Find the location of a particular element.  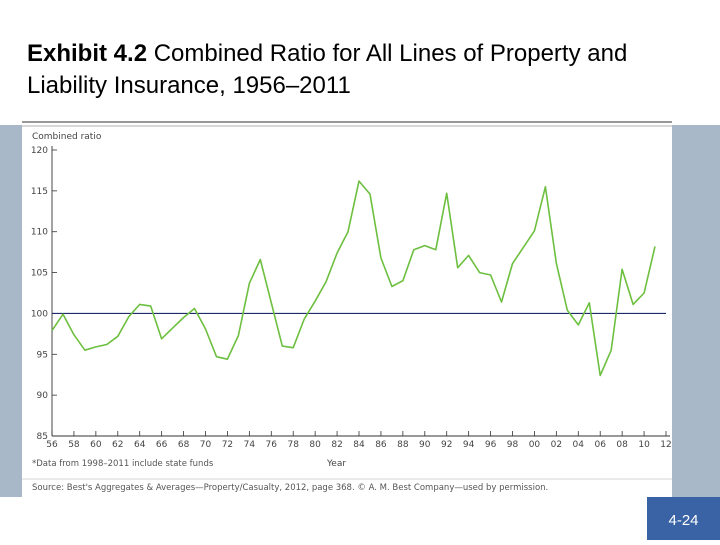

x-axis-title: Year is located at coordinates (336, 464).